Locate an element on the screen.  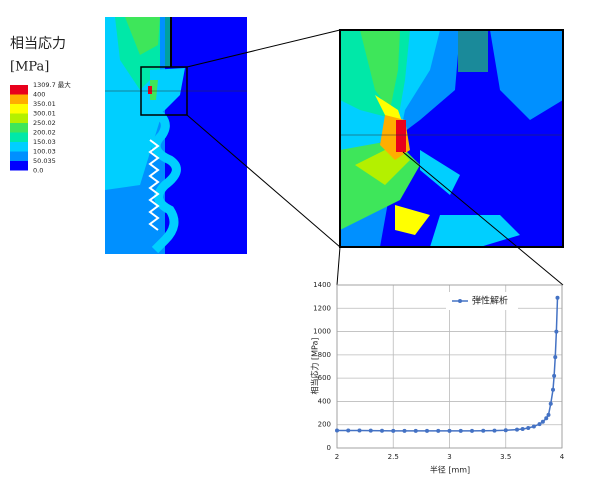
y-tick-label: 1000 is located at coordinates (322, 332).